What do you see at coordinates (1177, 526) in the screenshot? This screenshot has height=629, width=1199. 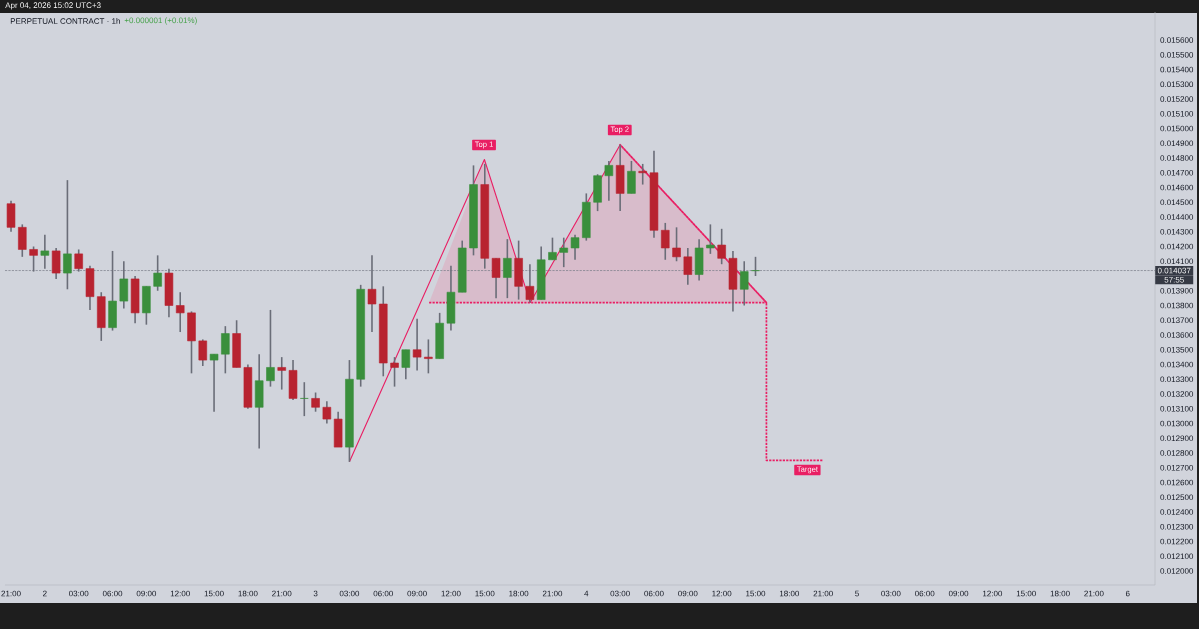 I see `y-tick-label: 0.012300` at bounding box center [1177, 526].